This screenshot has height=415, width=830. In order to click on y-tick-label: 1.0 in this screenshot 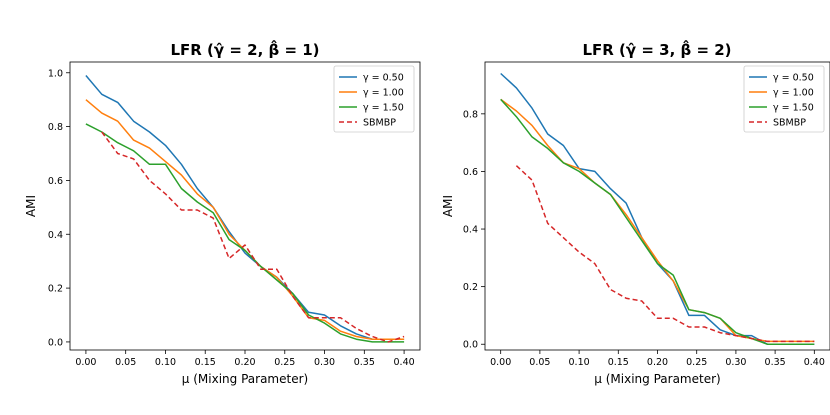, I will do `click(55, 73)`.